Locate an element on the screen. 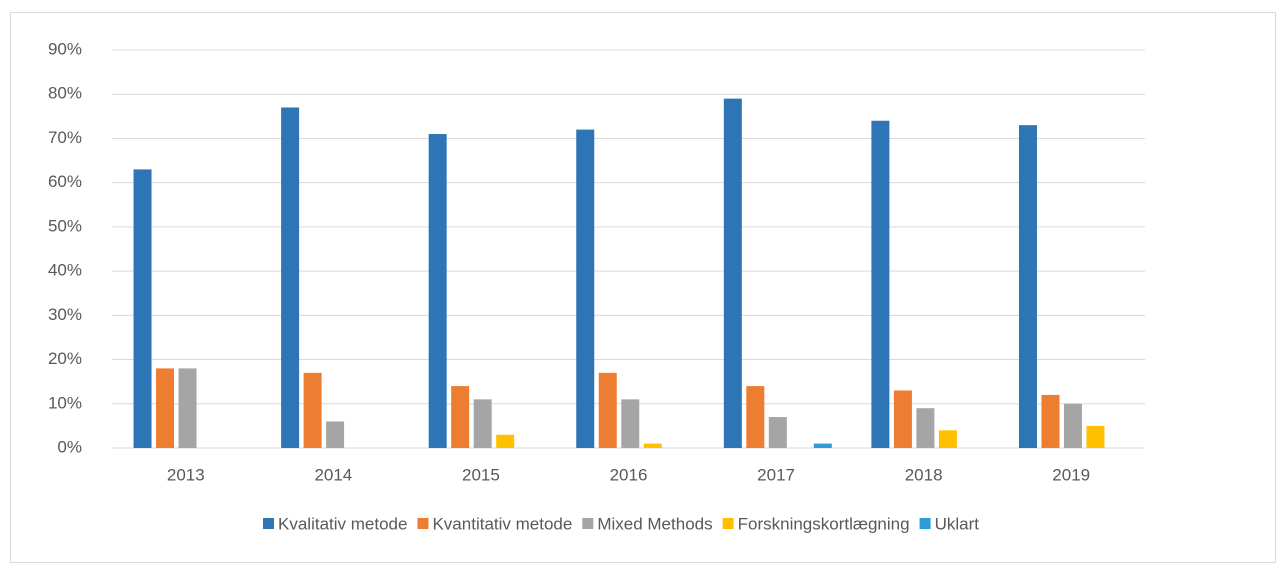  x-tick-label: 2013 is located at coordinates (186, 474).